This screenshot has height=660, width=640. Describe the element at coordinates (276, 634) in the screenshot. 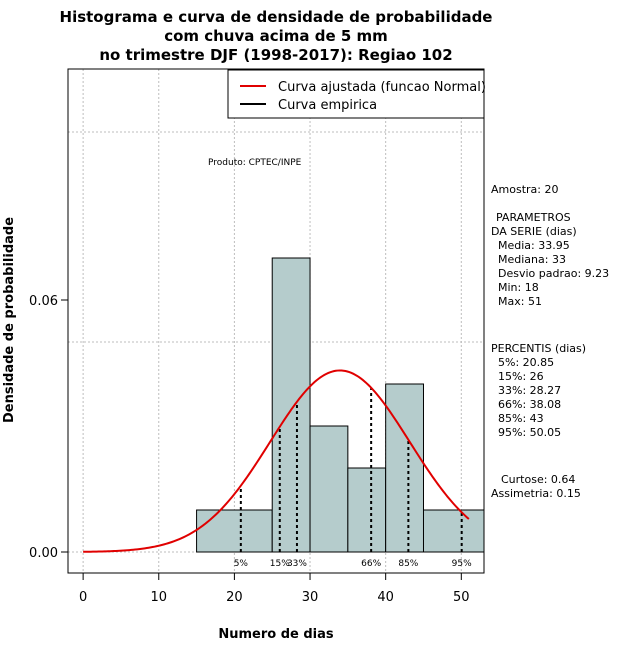

I see `x-axis-label: Numero de dias` at that location.